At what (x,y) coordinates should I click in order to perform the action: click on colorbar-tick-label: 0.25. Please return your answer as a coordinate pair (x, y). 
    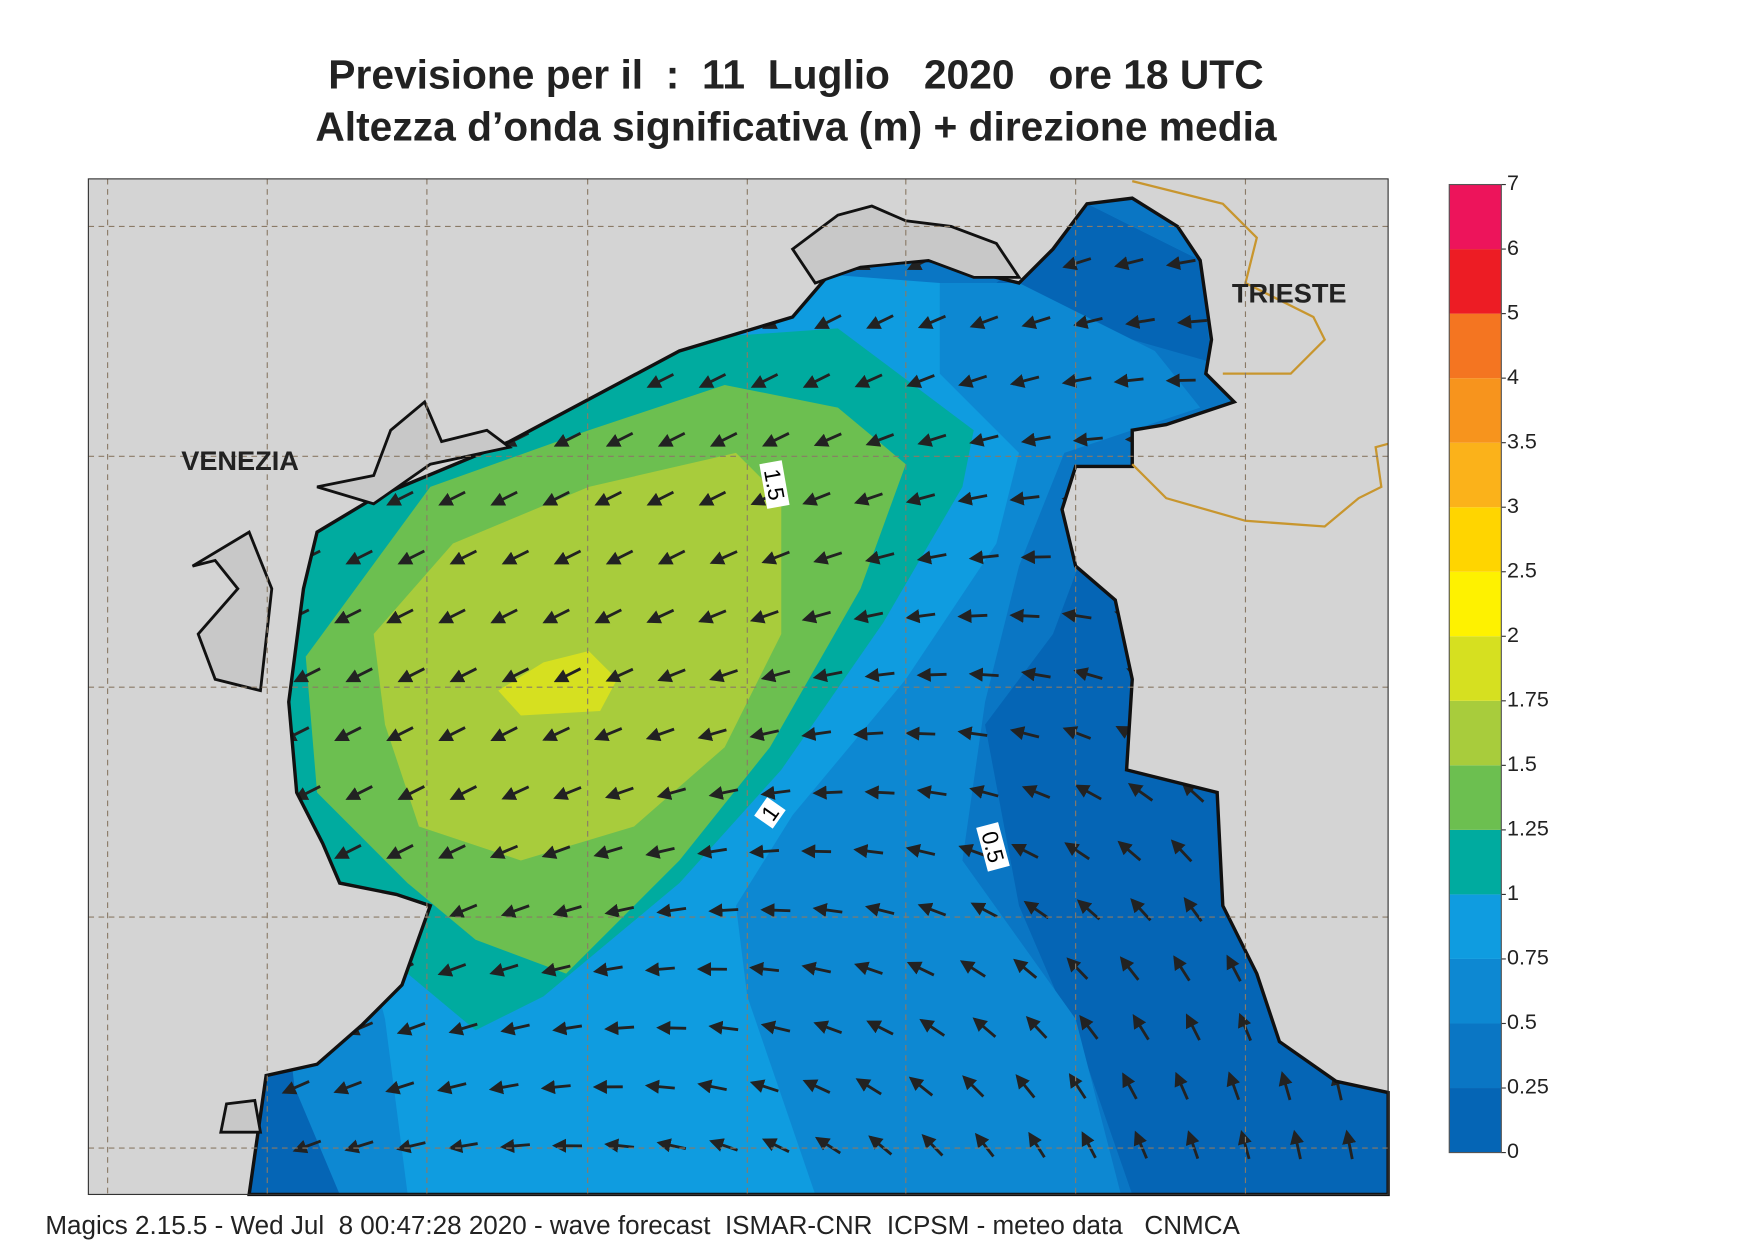
    Looking at the image, I should click on (1528, 1087).